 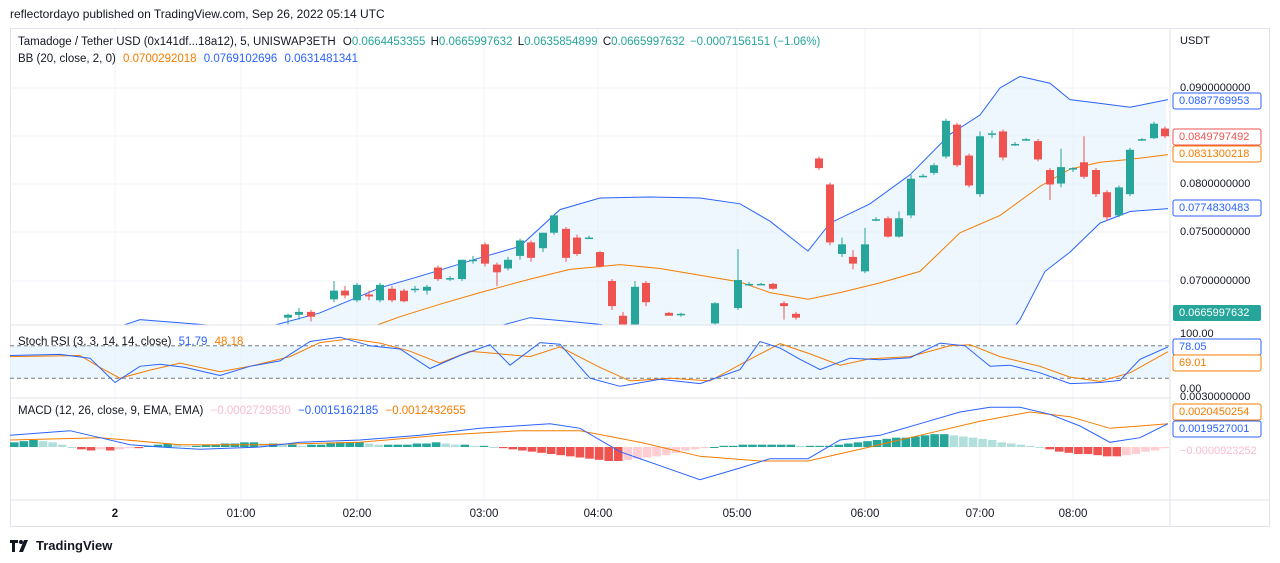 What do you see at coordinates (589, 443) in the screenshot?
I see `macd-pane` at bounding box center [589, 443].